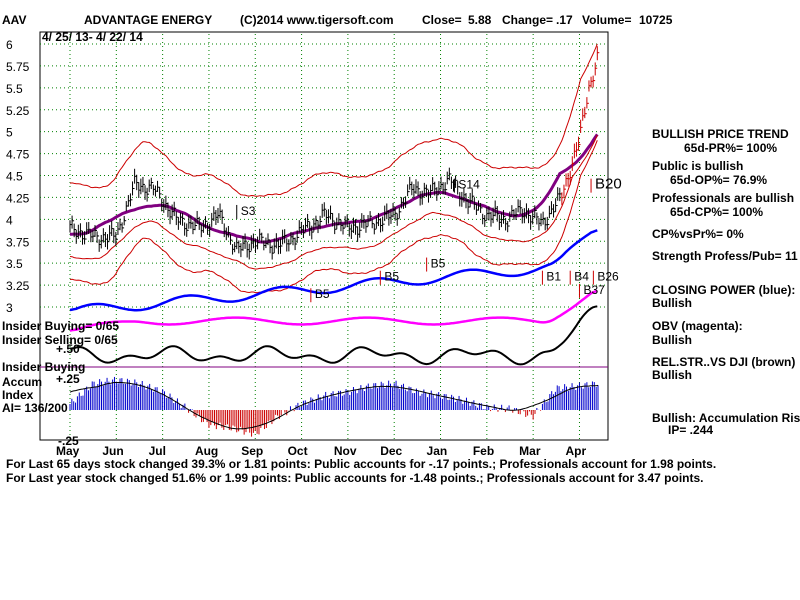 This screenshot has width=800, height=600. What do you see at coordinates (321, 451) in the screenshot?
I see `x-axis-ticks: May Jun Jul Aug Sep Oct Nov Dec Jan Feb Mar Apr` at bounding box center [321, 451].